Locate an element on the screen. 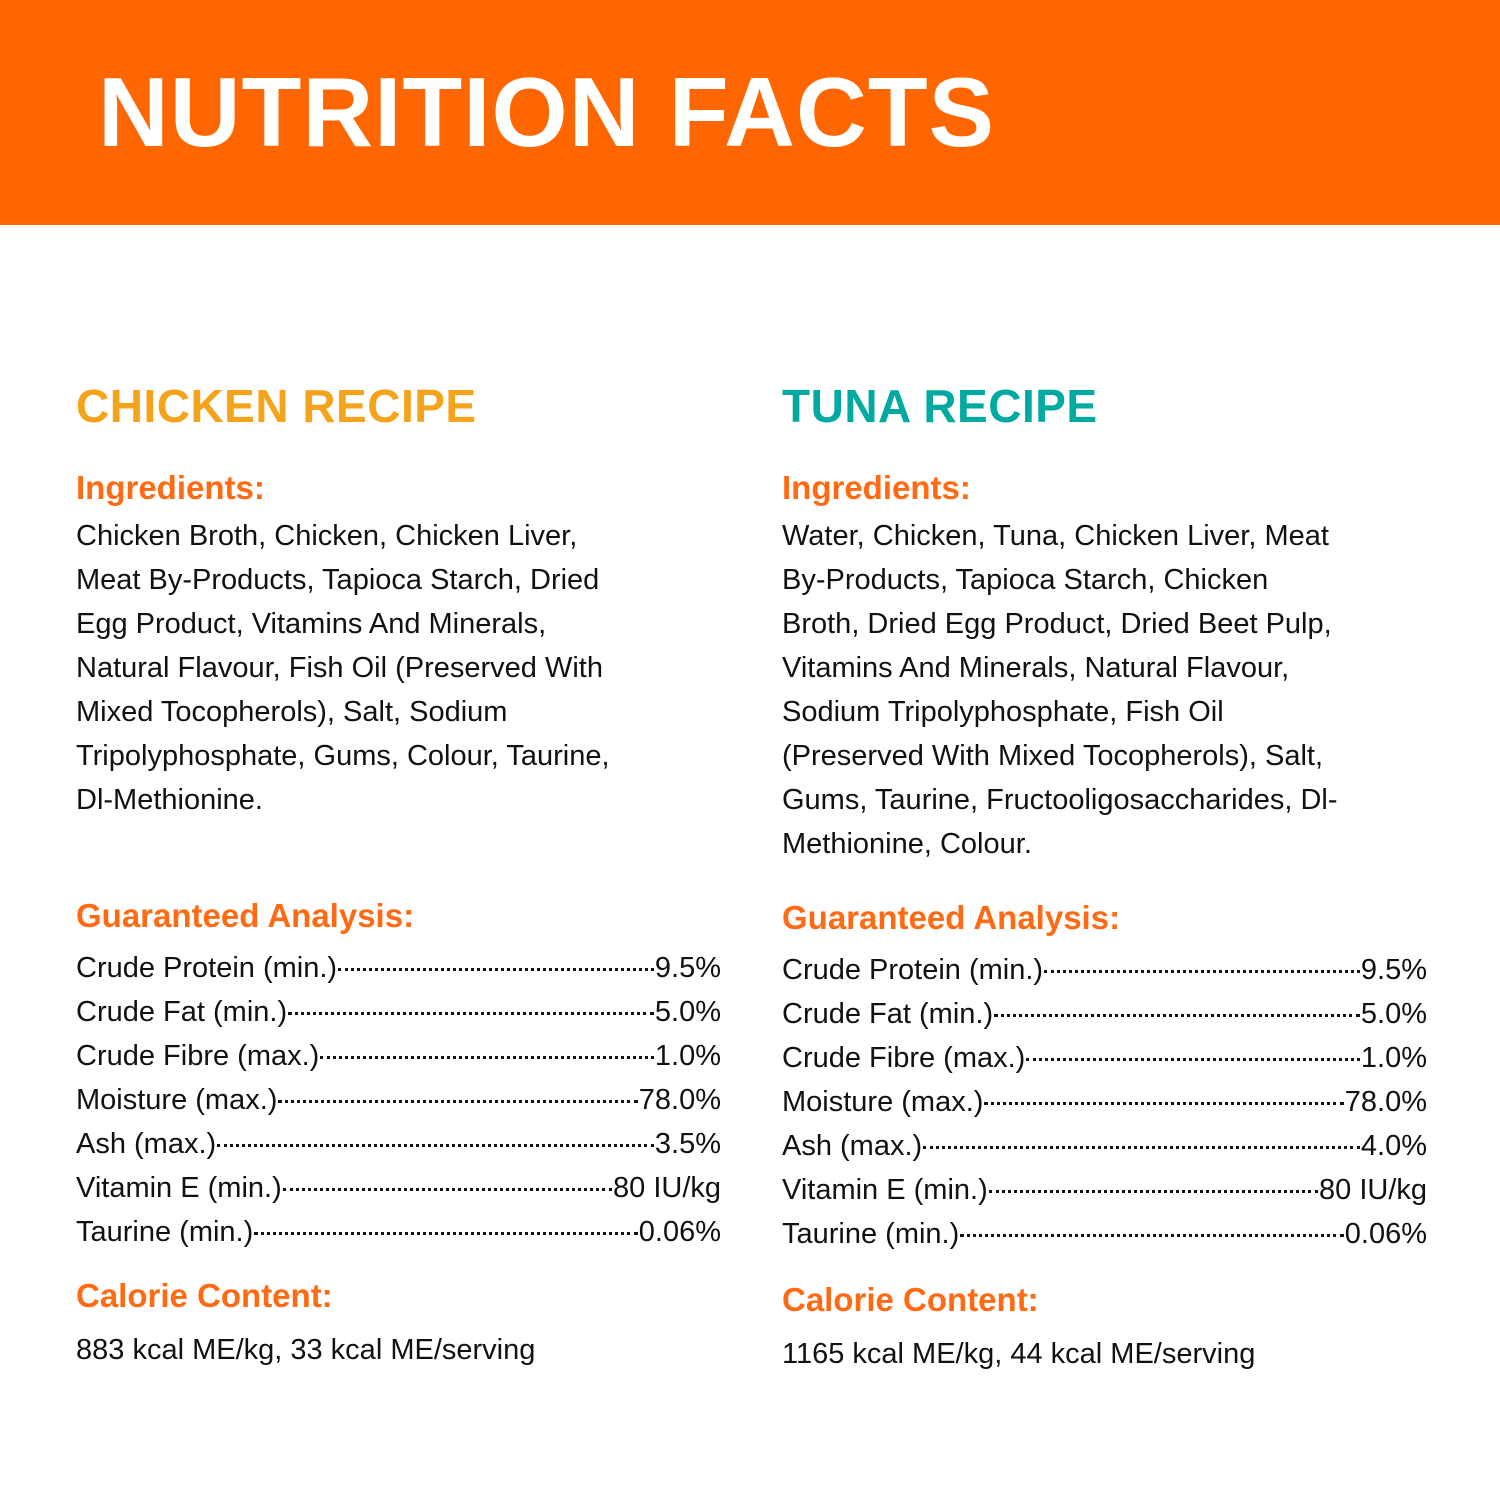  ingredients-line: Meat By-Products, Tapioca Starch, Dried is located at coordinates (338, 580).